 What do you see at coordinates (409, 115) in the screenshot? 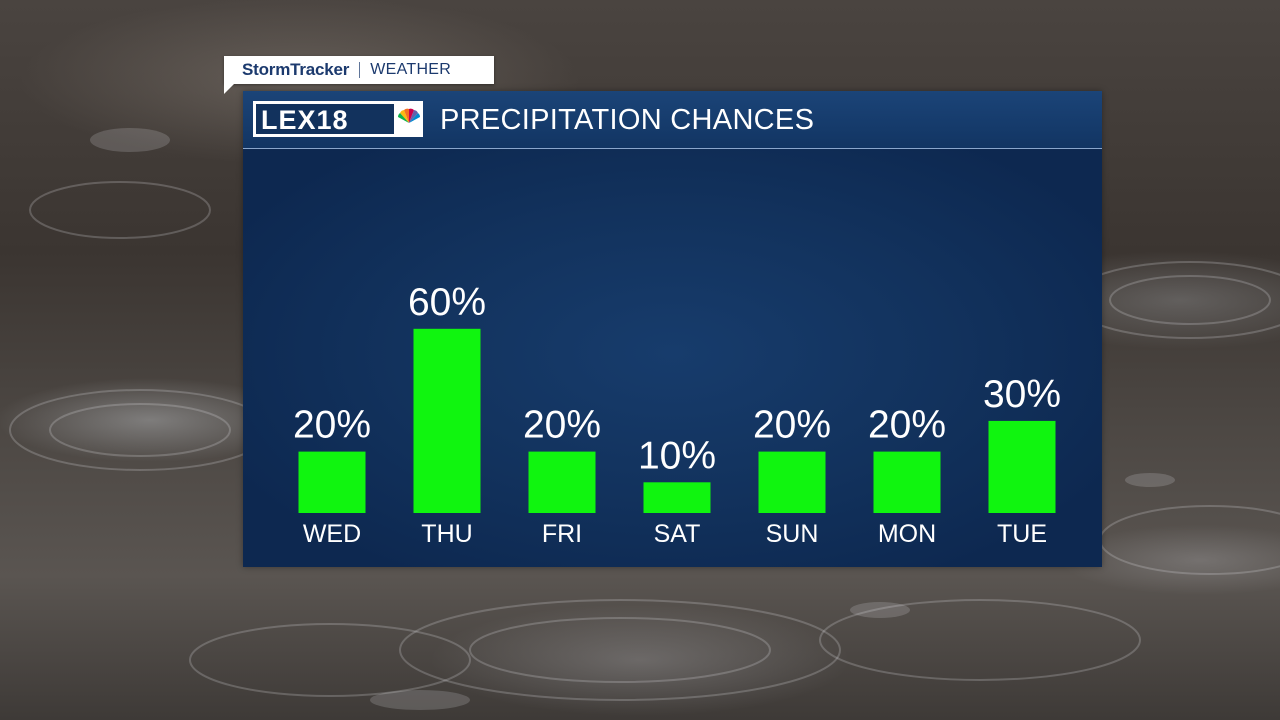
I see `peacock-icon` at bounding box center [409, 115].